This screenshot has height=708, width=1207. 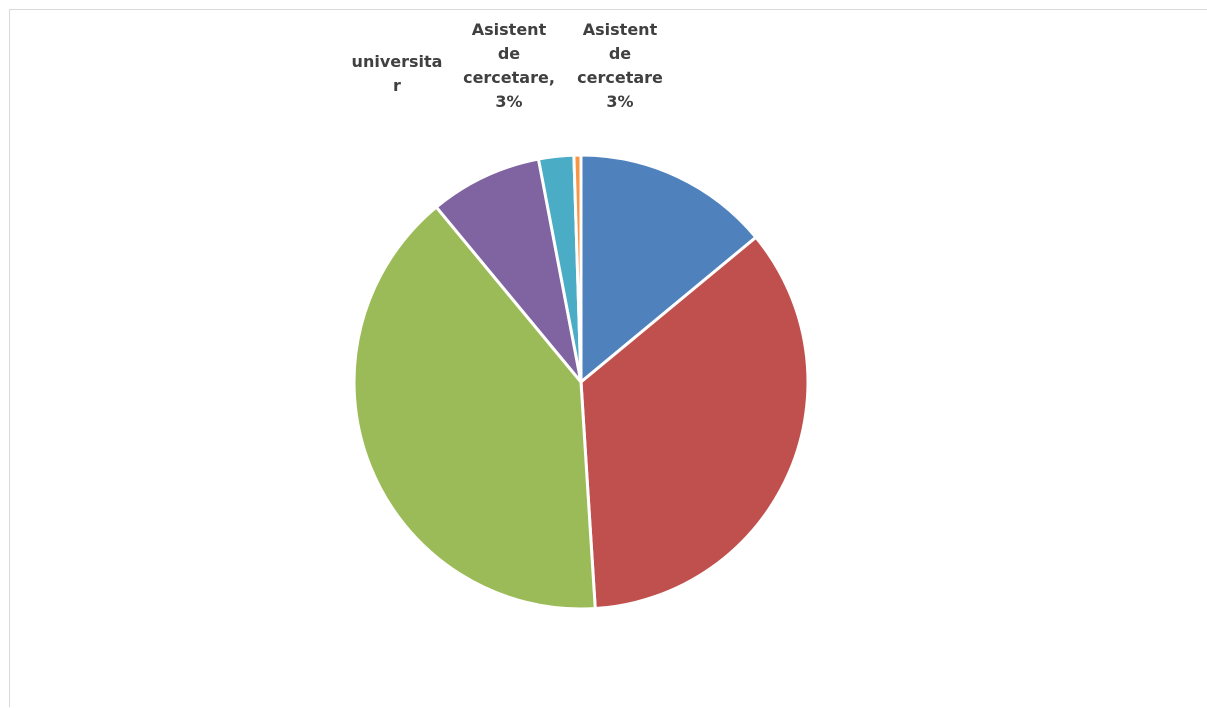 I want to click on data-label-line: universita, so click(x=397, y=61).